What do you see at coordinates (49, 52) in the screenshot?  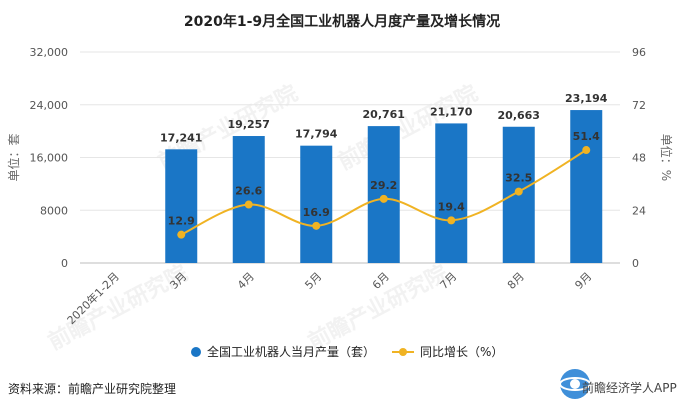 I see `y-tick-label: 32,000` at bounding box center [49, 52].